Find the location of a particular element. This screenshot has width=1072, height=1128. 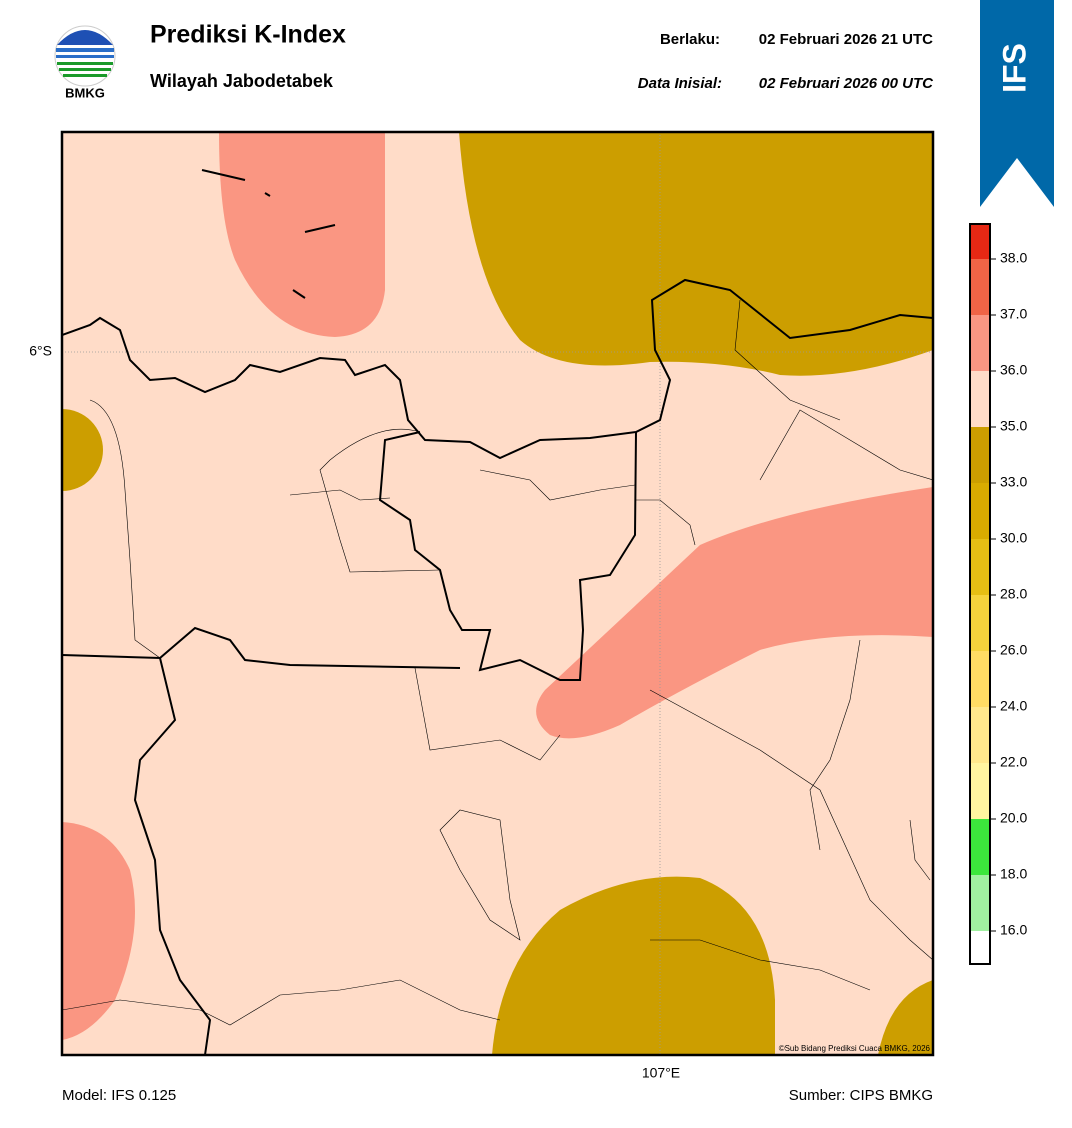

valid-label: Berlaku: is located at coordinates (690, 39).